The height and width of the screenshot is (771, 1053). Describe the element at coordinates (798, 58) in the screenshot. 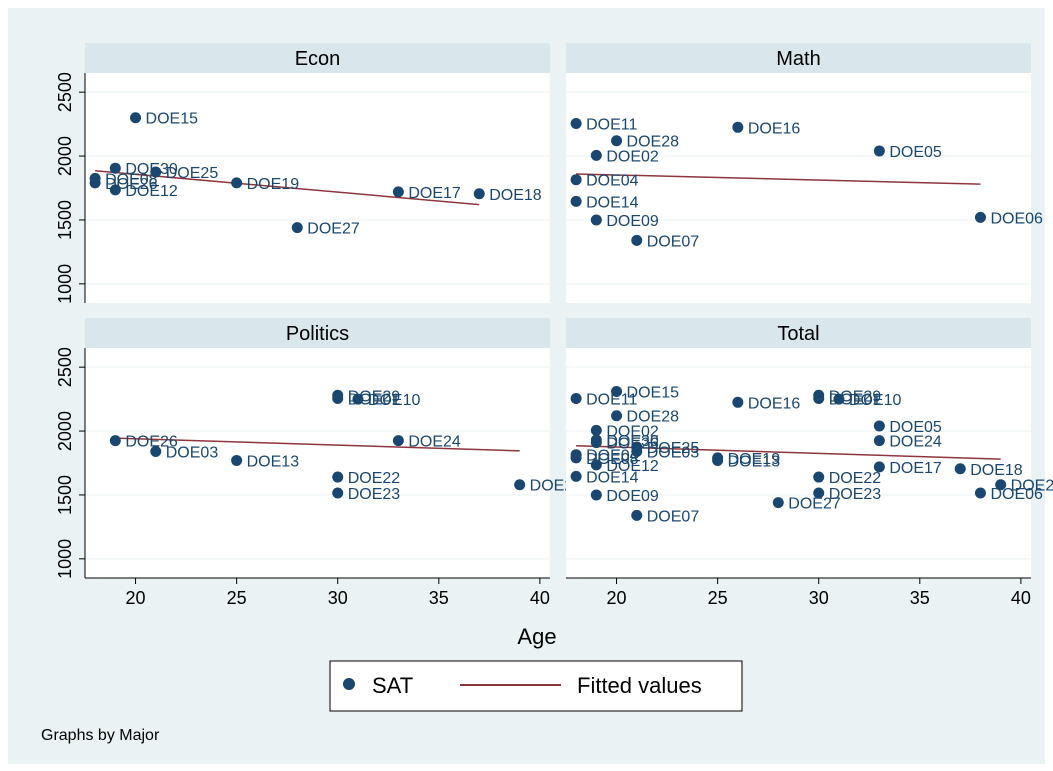

I see `panel-header-math` at that location.